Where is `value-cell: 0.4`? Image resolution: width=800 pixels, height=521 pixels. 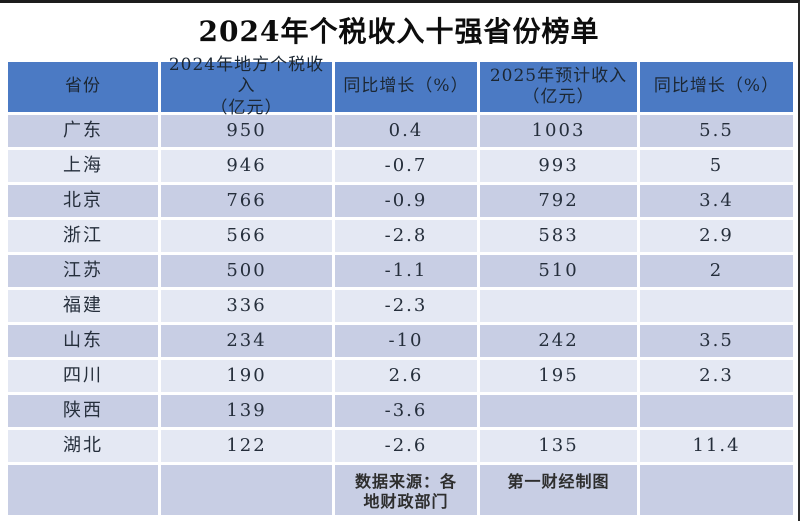 value-cell: 0.4 is located at coordinates (406, 131).